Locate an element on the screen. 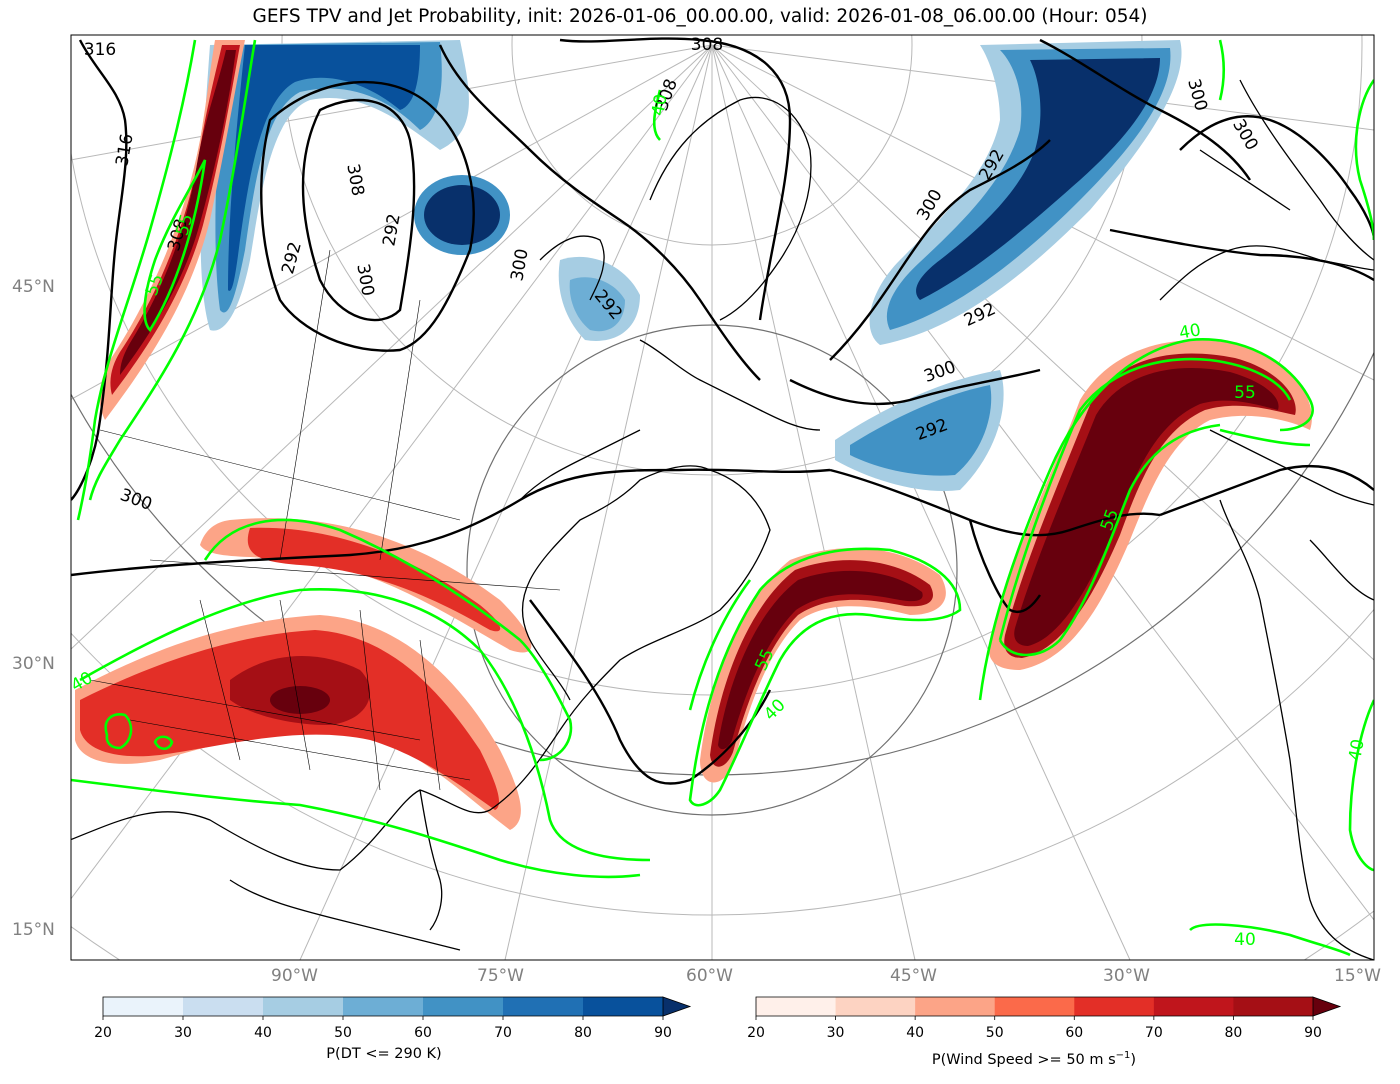 This screenshot has height=1084, width=1400. colorbar-tpv is located at coordinates (397, 1008).